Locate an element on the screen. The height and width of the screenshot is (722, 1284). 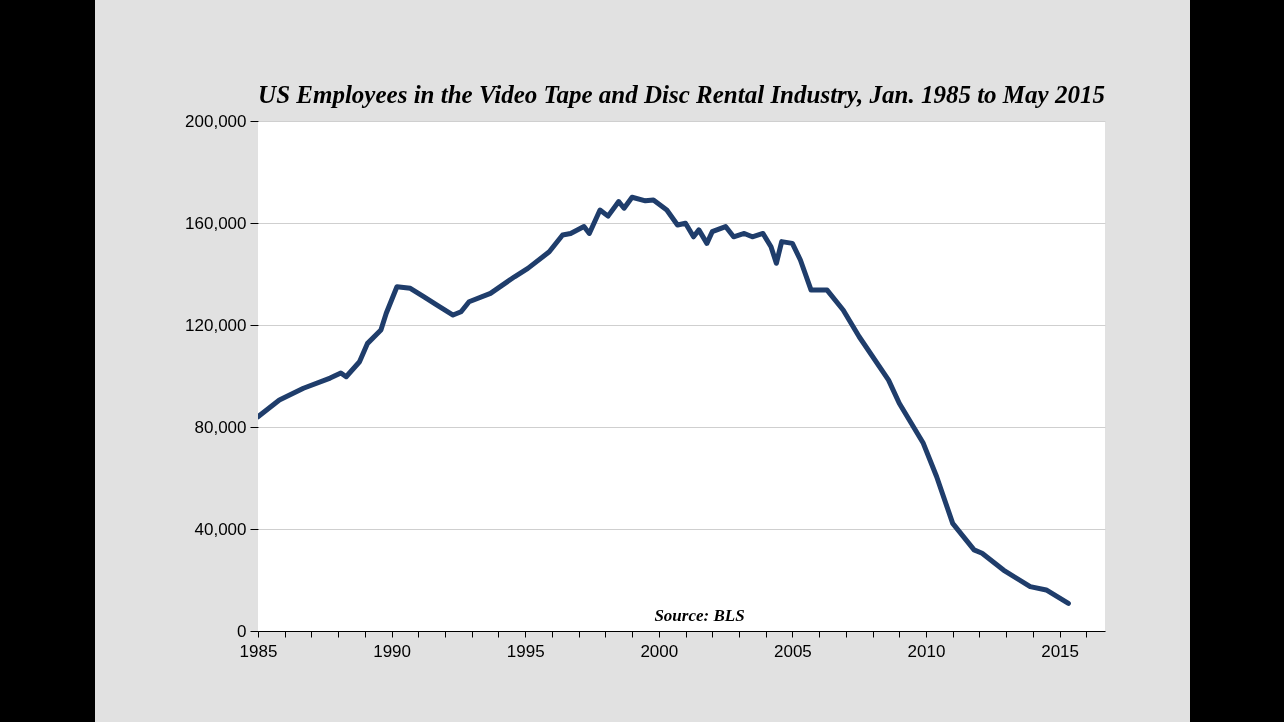
x-tick-label: 1990 is located at coordinates (392, 651).